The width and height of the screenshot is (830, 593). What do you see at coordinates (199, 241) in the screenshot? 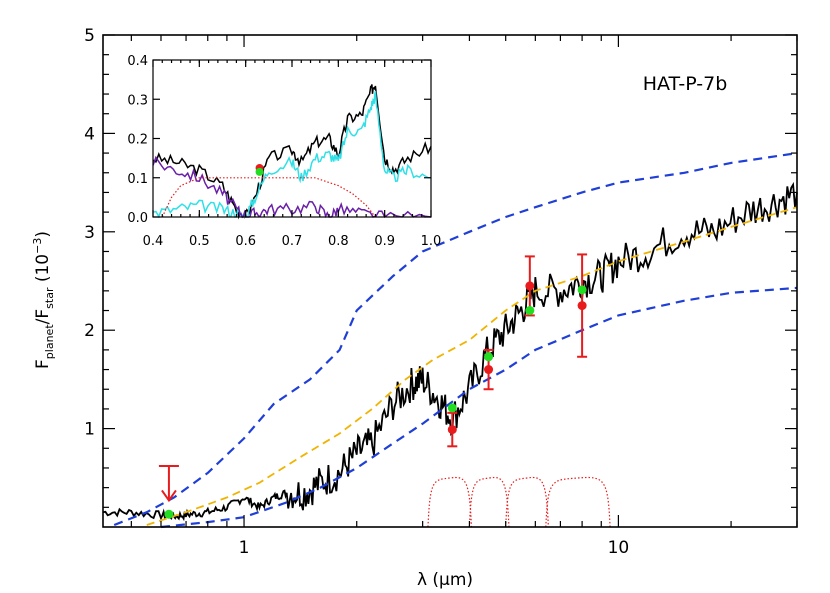
I see `inset-x-tick-label: 0.5` at bounding box center [199, 241].